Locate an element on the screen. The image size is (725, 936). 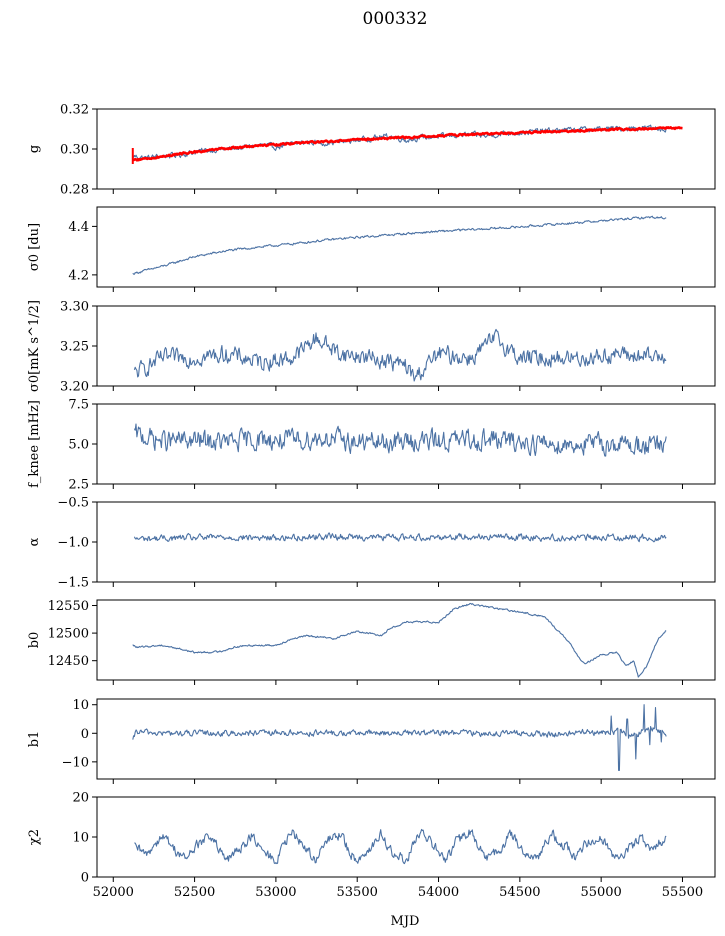
y-tick-label: 5.0 is located at coordinates (78, 445).